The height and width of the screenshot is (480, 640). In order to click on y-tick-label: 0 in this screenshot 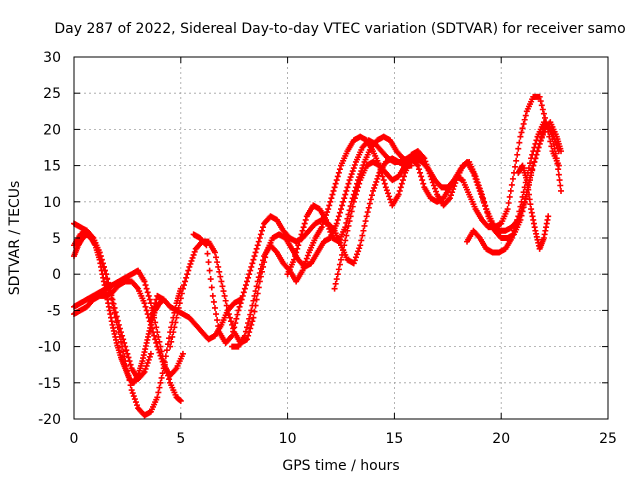, I will do `click(56, 275)`.